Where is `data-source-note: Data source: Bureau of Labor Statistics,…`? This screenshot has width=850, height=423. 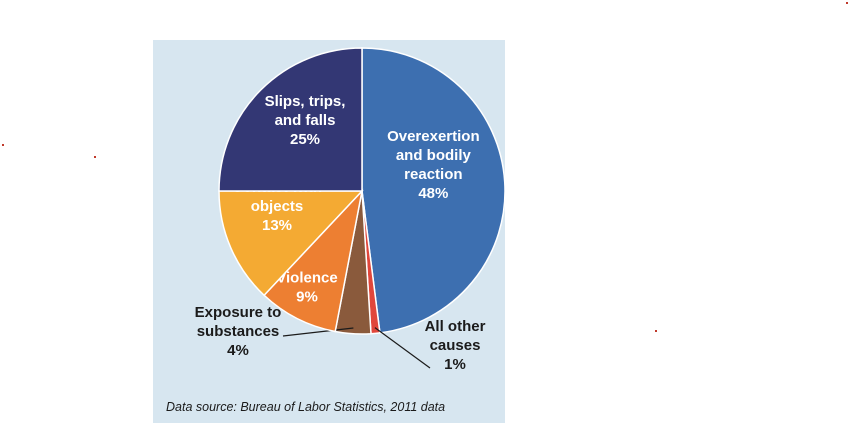 data-source-note: Data source: Bureau of Labor Statistics,… is located at coordinates (306, 407).